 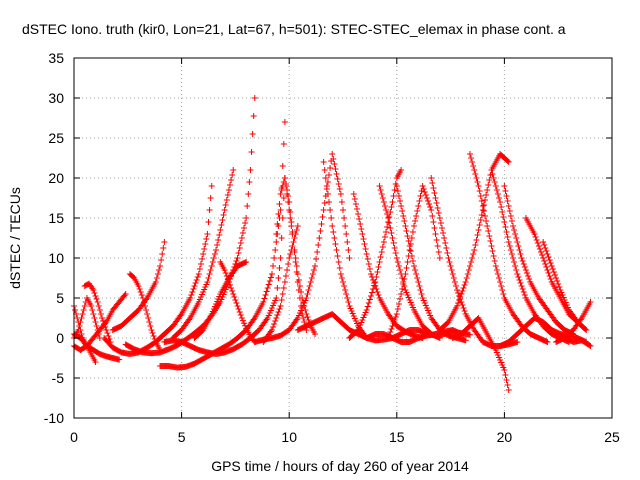 What do you see at coordinates (58, 378) in the screenshot?
I see `y-tick-label: -5` at bounding box center [58, 378].